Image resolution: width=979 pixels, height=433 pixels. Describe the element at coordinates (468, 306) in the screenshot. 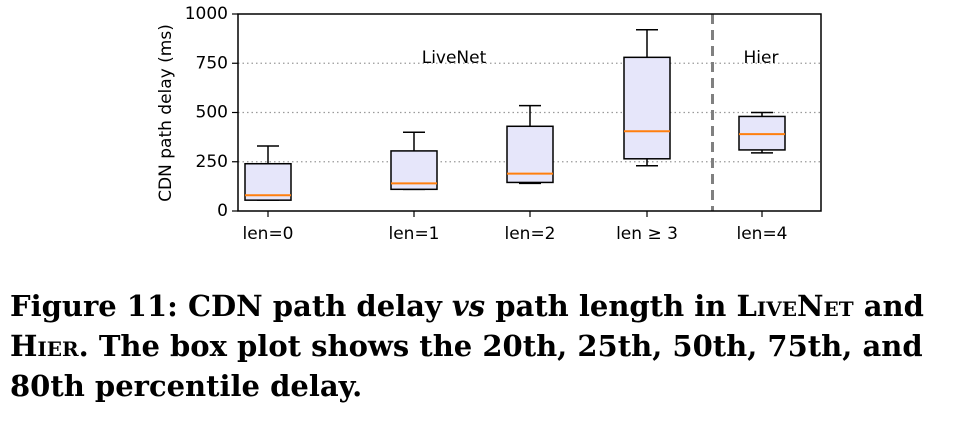

I see `caption-vs: vs` at that location.